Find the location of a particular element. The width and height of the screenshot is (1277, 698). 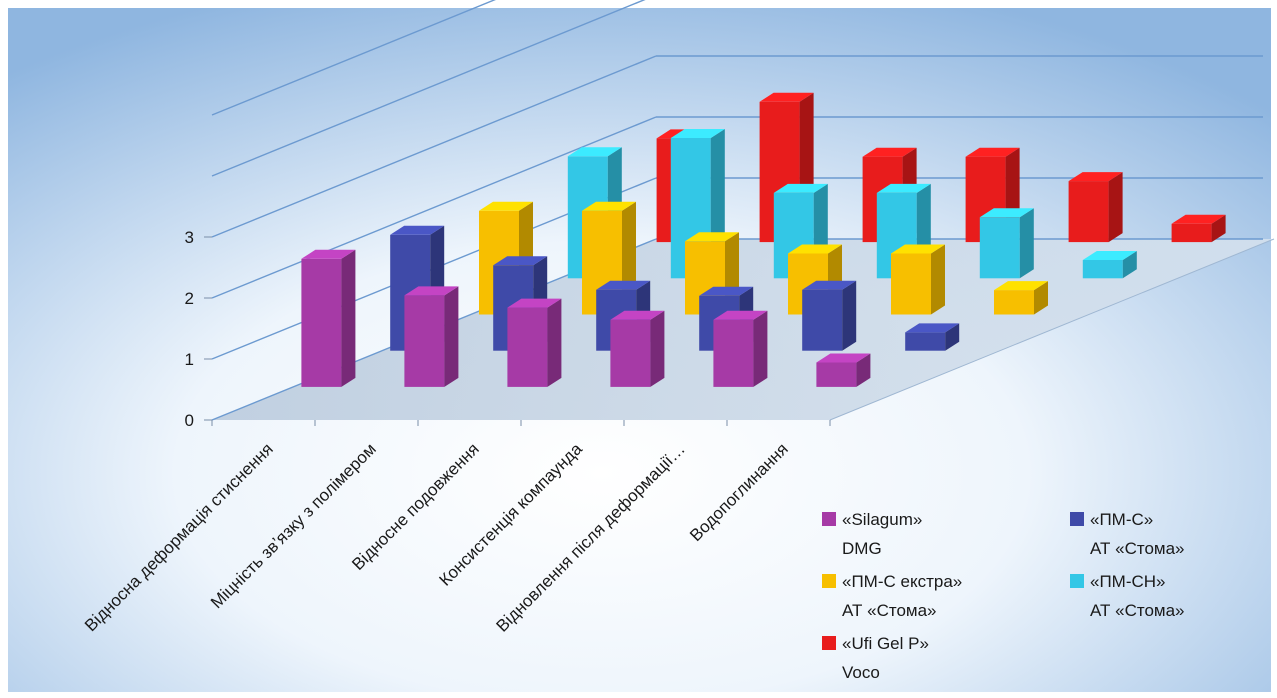

legend-swatch-ufi-gel is located at coordinates (829, 643).